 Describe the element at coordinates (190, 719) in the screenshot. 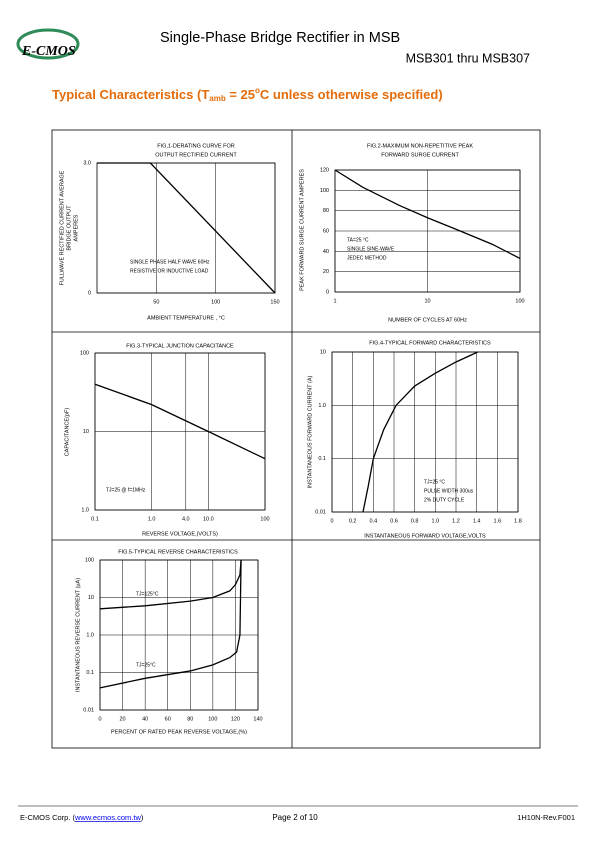

I see `x-tick-label: 80` at that location.